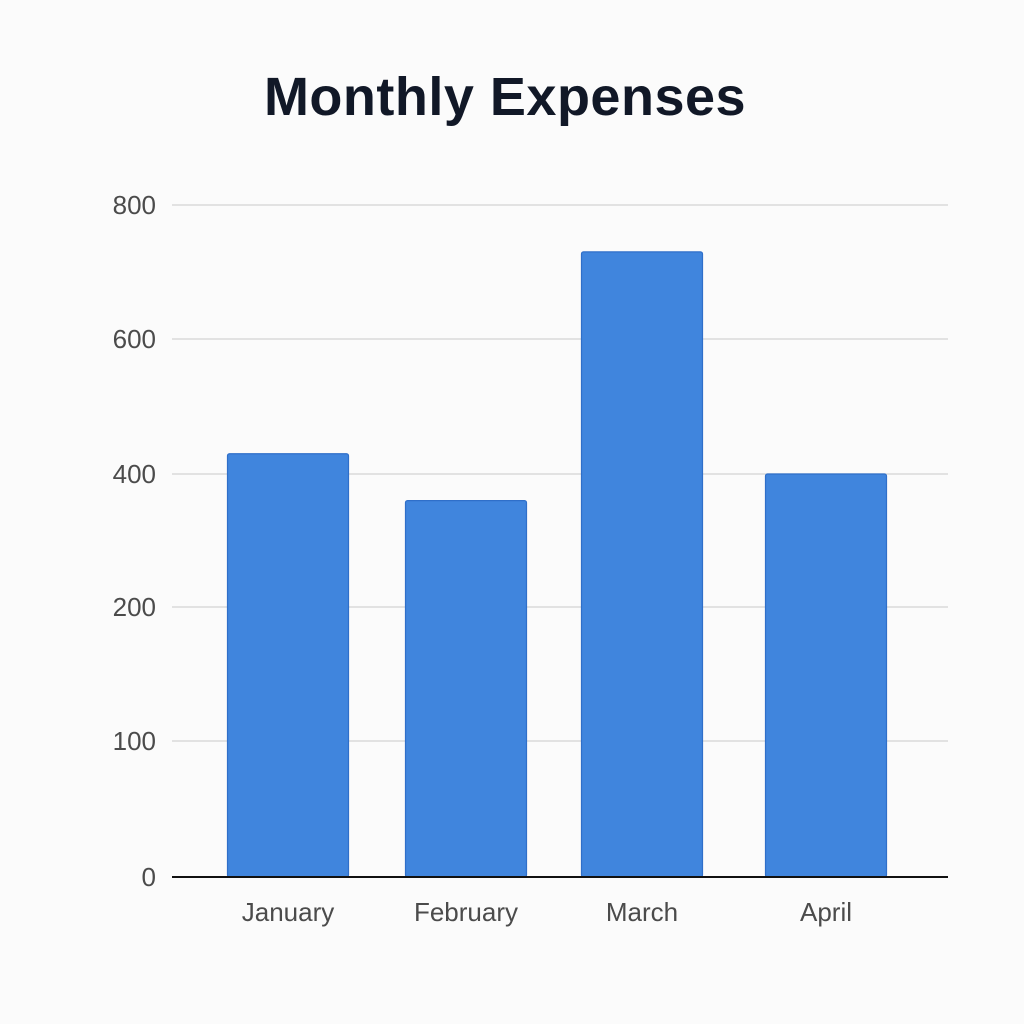 The width and height of the screenshot is (1024, 1024). What do you see at coordinates (149, 877) in the screenshot?
I see `y-tick-label: 0` at bounding box center [149, 877].